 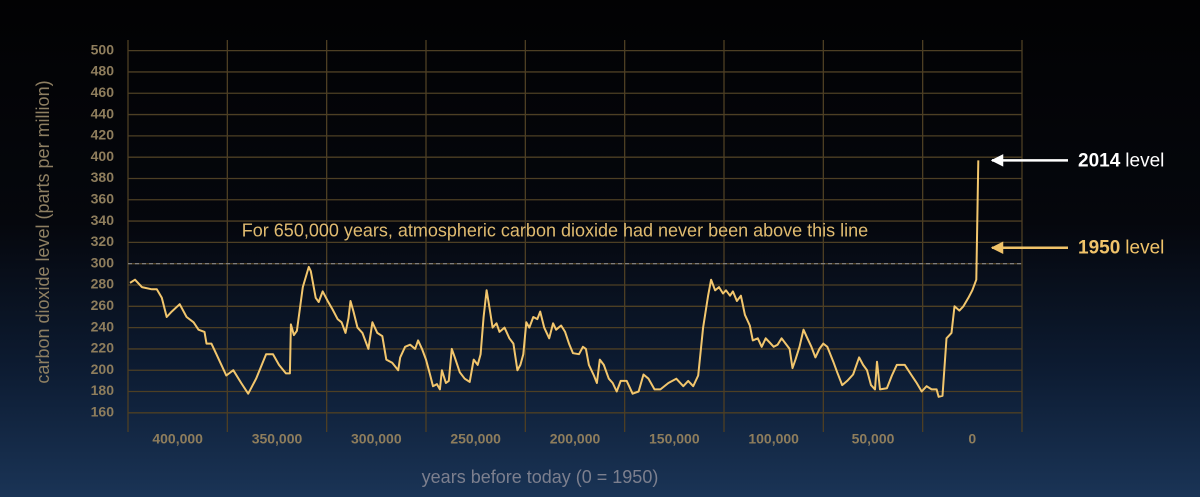 What do you see at coordinates (873, 439) in the screenshot?
I see `x-tick-label: 50,000` at bounding box center [873, 439].